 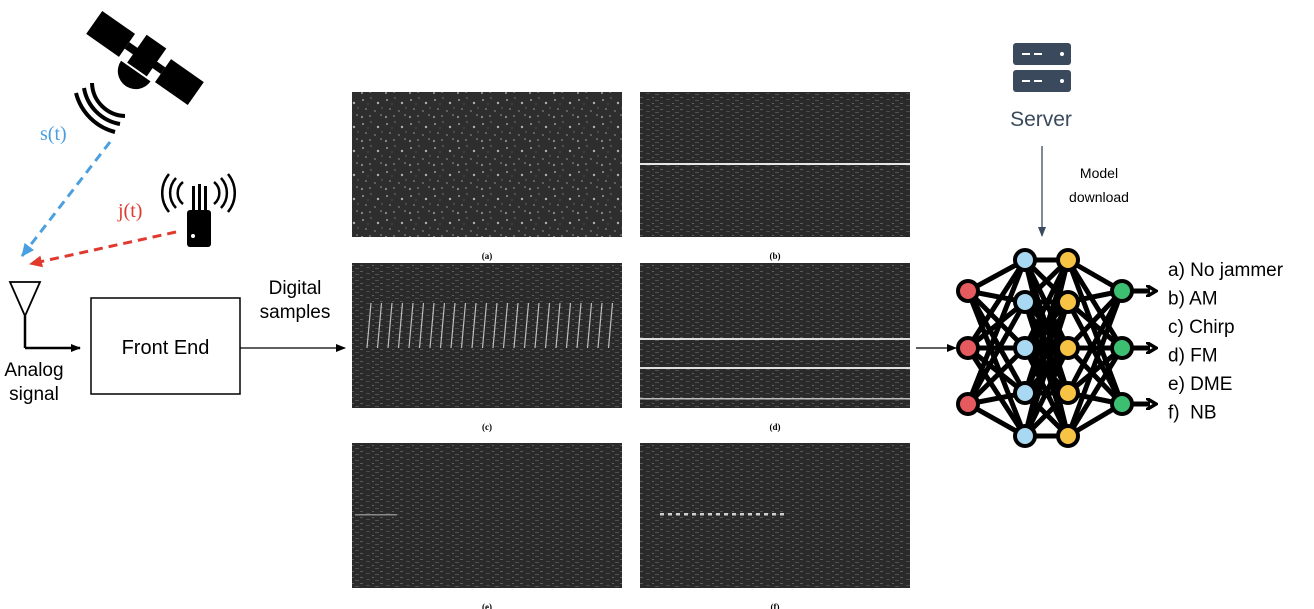 I want to click on output-class-label: b) AM, so click(x=1193, y=299).